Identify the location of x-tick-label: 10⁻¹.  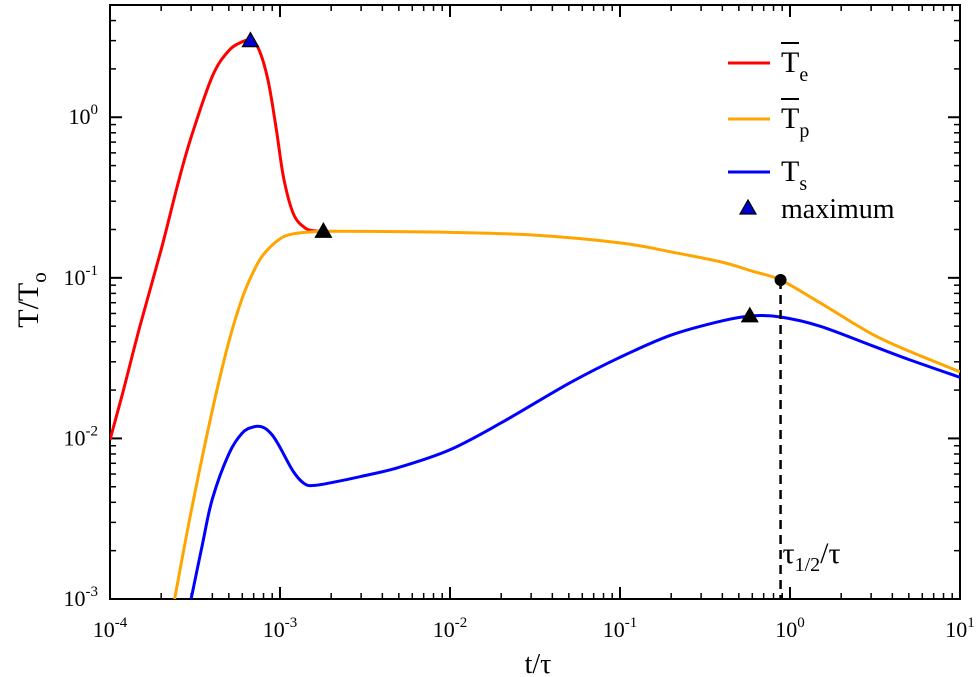
(620, 628).